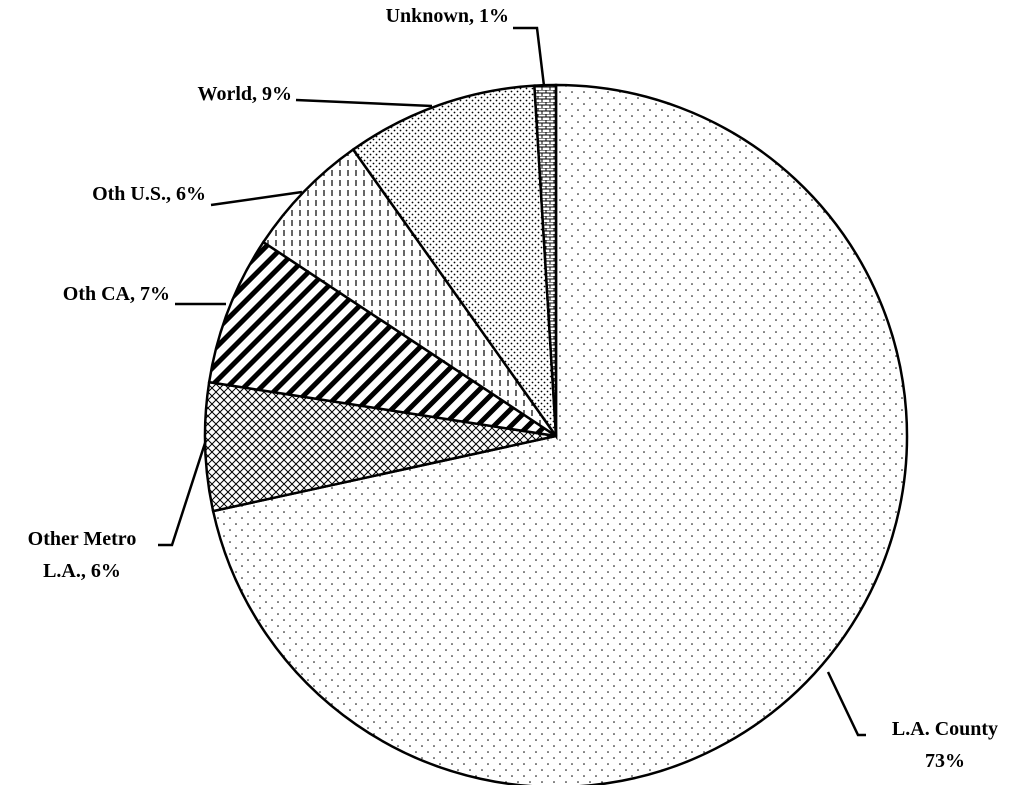  Describe the element at coordinates (149, 194) in the screenshot. I see `data-label: Oth U.S., 6%` at that location.